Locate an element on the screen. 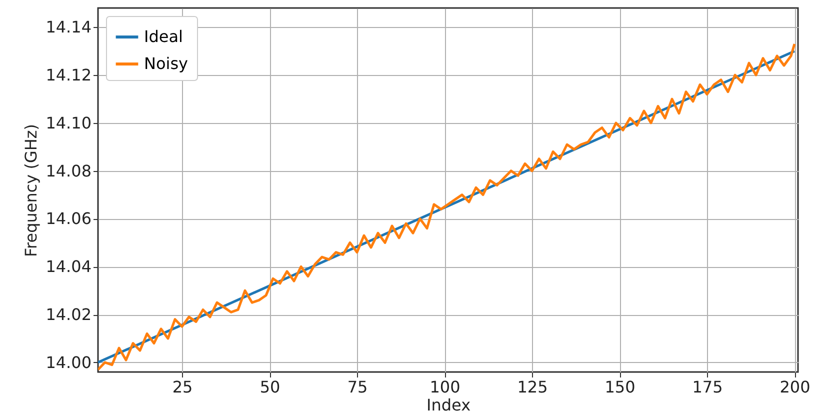 Image resolution: width=814 pixels, height=419 pixels. x-tick-label: 50 is located at coordinates (270, 387).